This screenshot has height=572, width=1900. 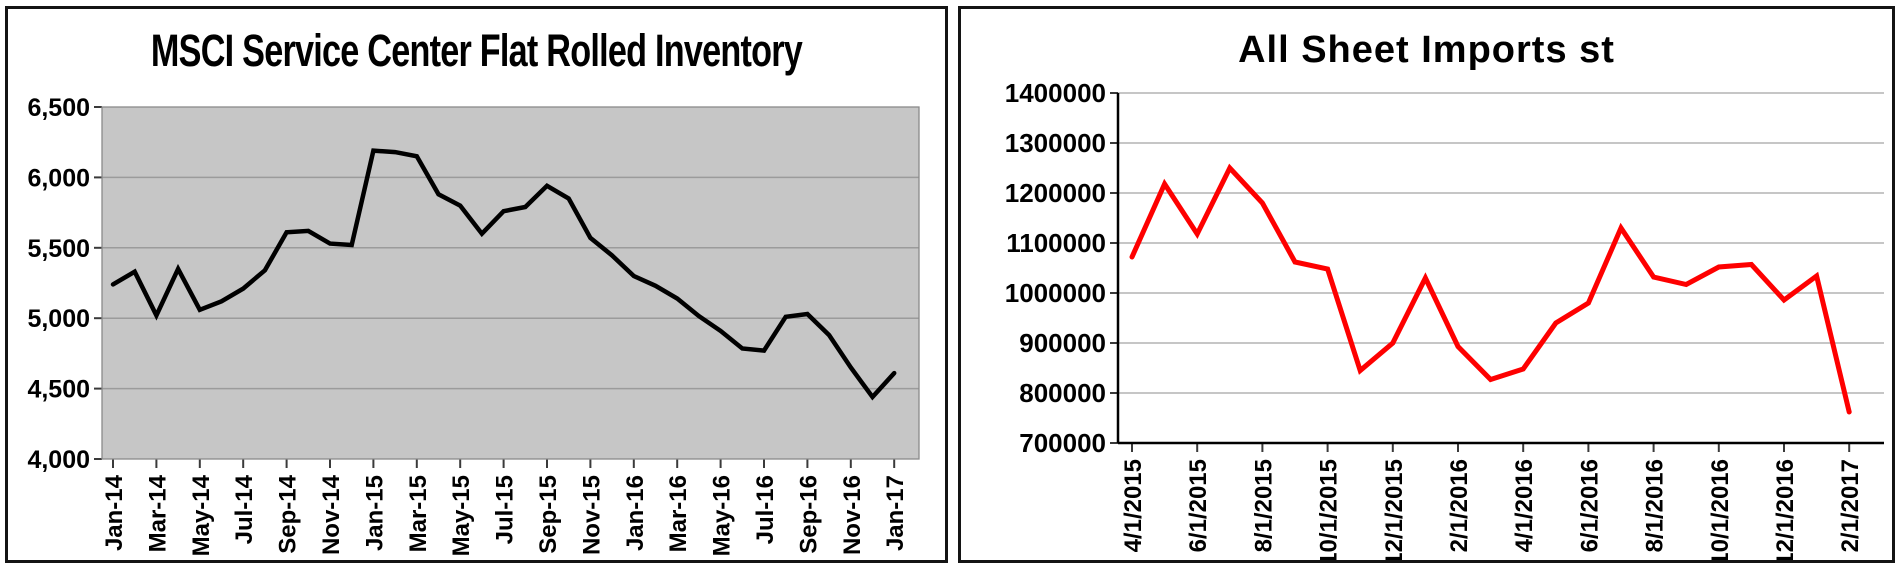 I want to click on y-axis-label: 5,500, so click(x=58, y=249).